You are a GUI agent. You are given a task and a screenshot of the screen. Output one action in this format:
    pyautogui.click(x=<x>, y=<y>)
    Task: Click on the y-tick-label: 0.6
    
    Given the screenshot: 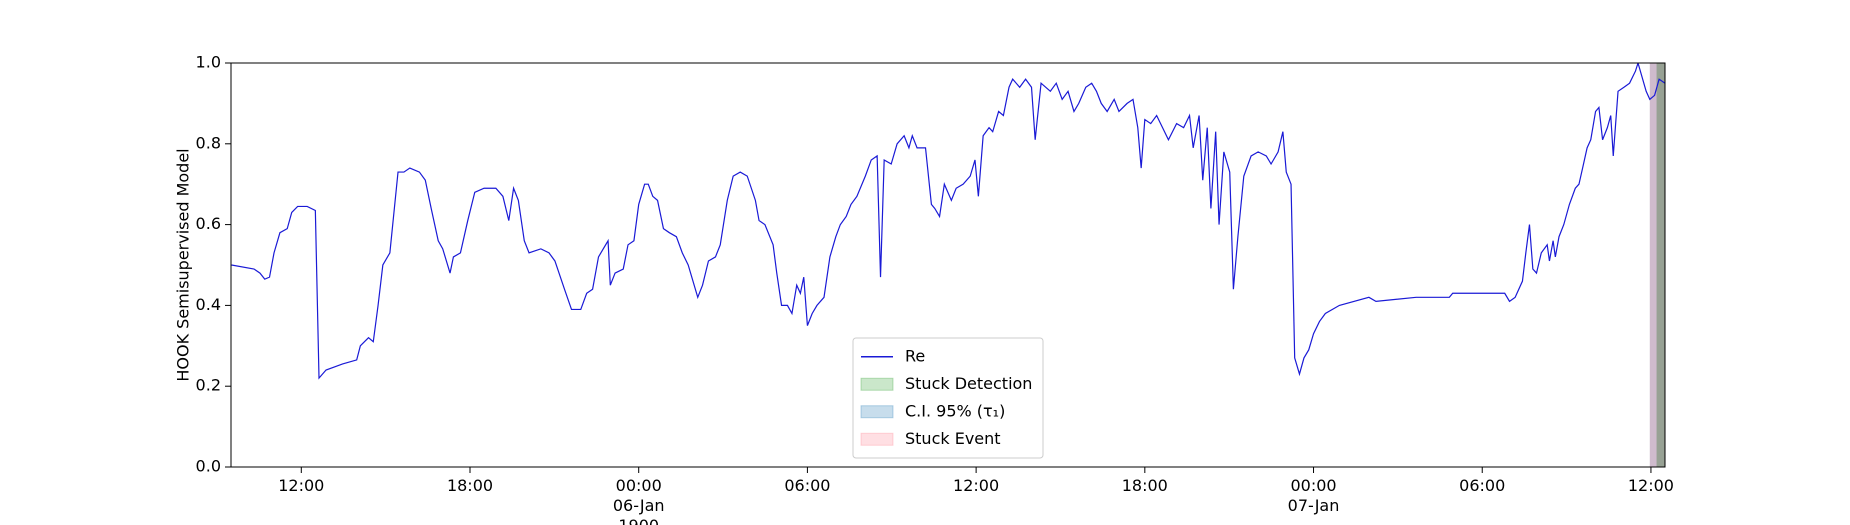 What is the action you would take?
    pyautogui.click(x=208, y=223)
    